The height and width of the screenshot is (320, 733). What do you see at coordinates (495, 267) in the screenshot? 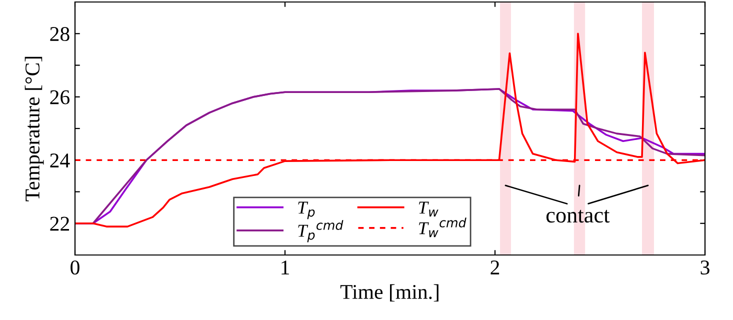
I see `x-tick-label: 2` at bounding box center [495, 267].